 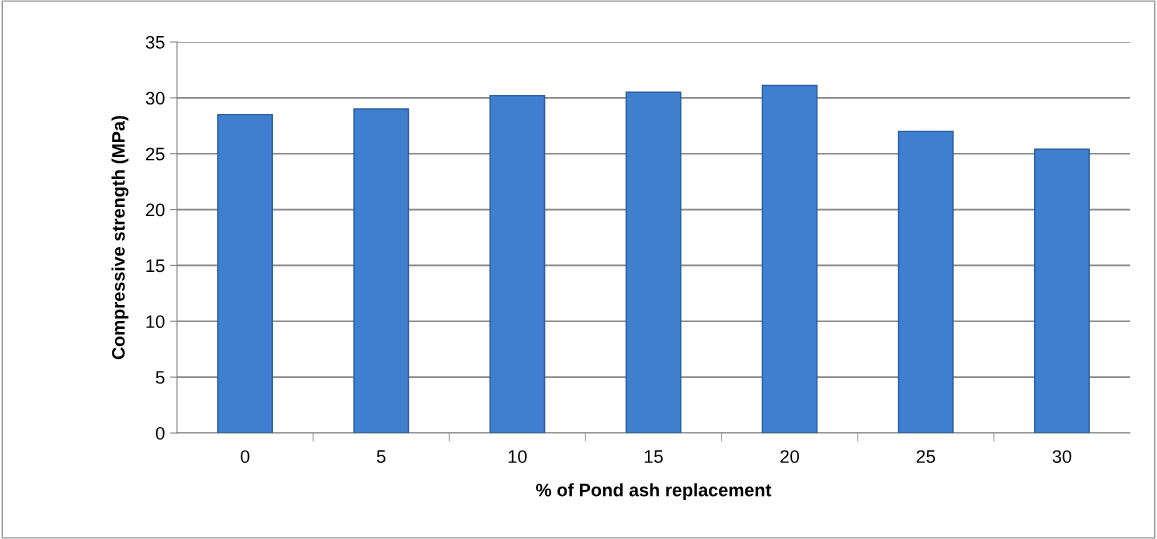 I want to click on y-tick-label: 5, so click(x=160, y=377).